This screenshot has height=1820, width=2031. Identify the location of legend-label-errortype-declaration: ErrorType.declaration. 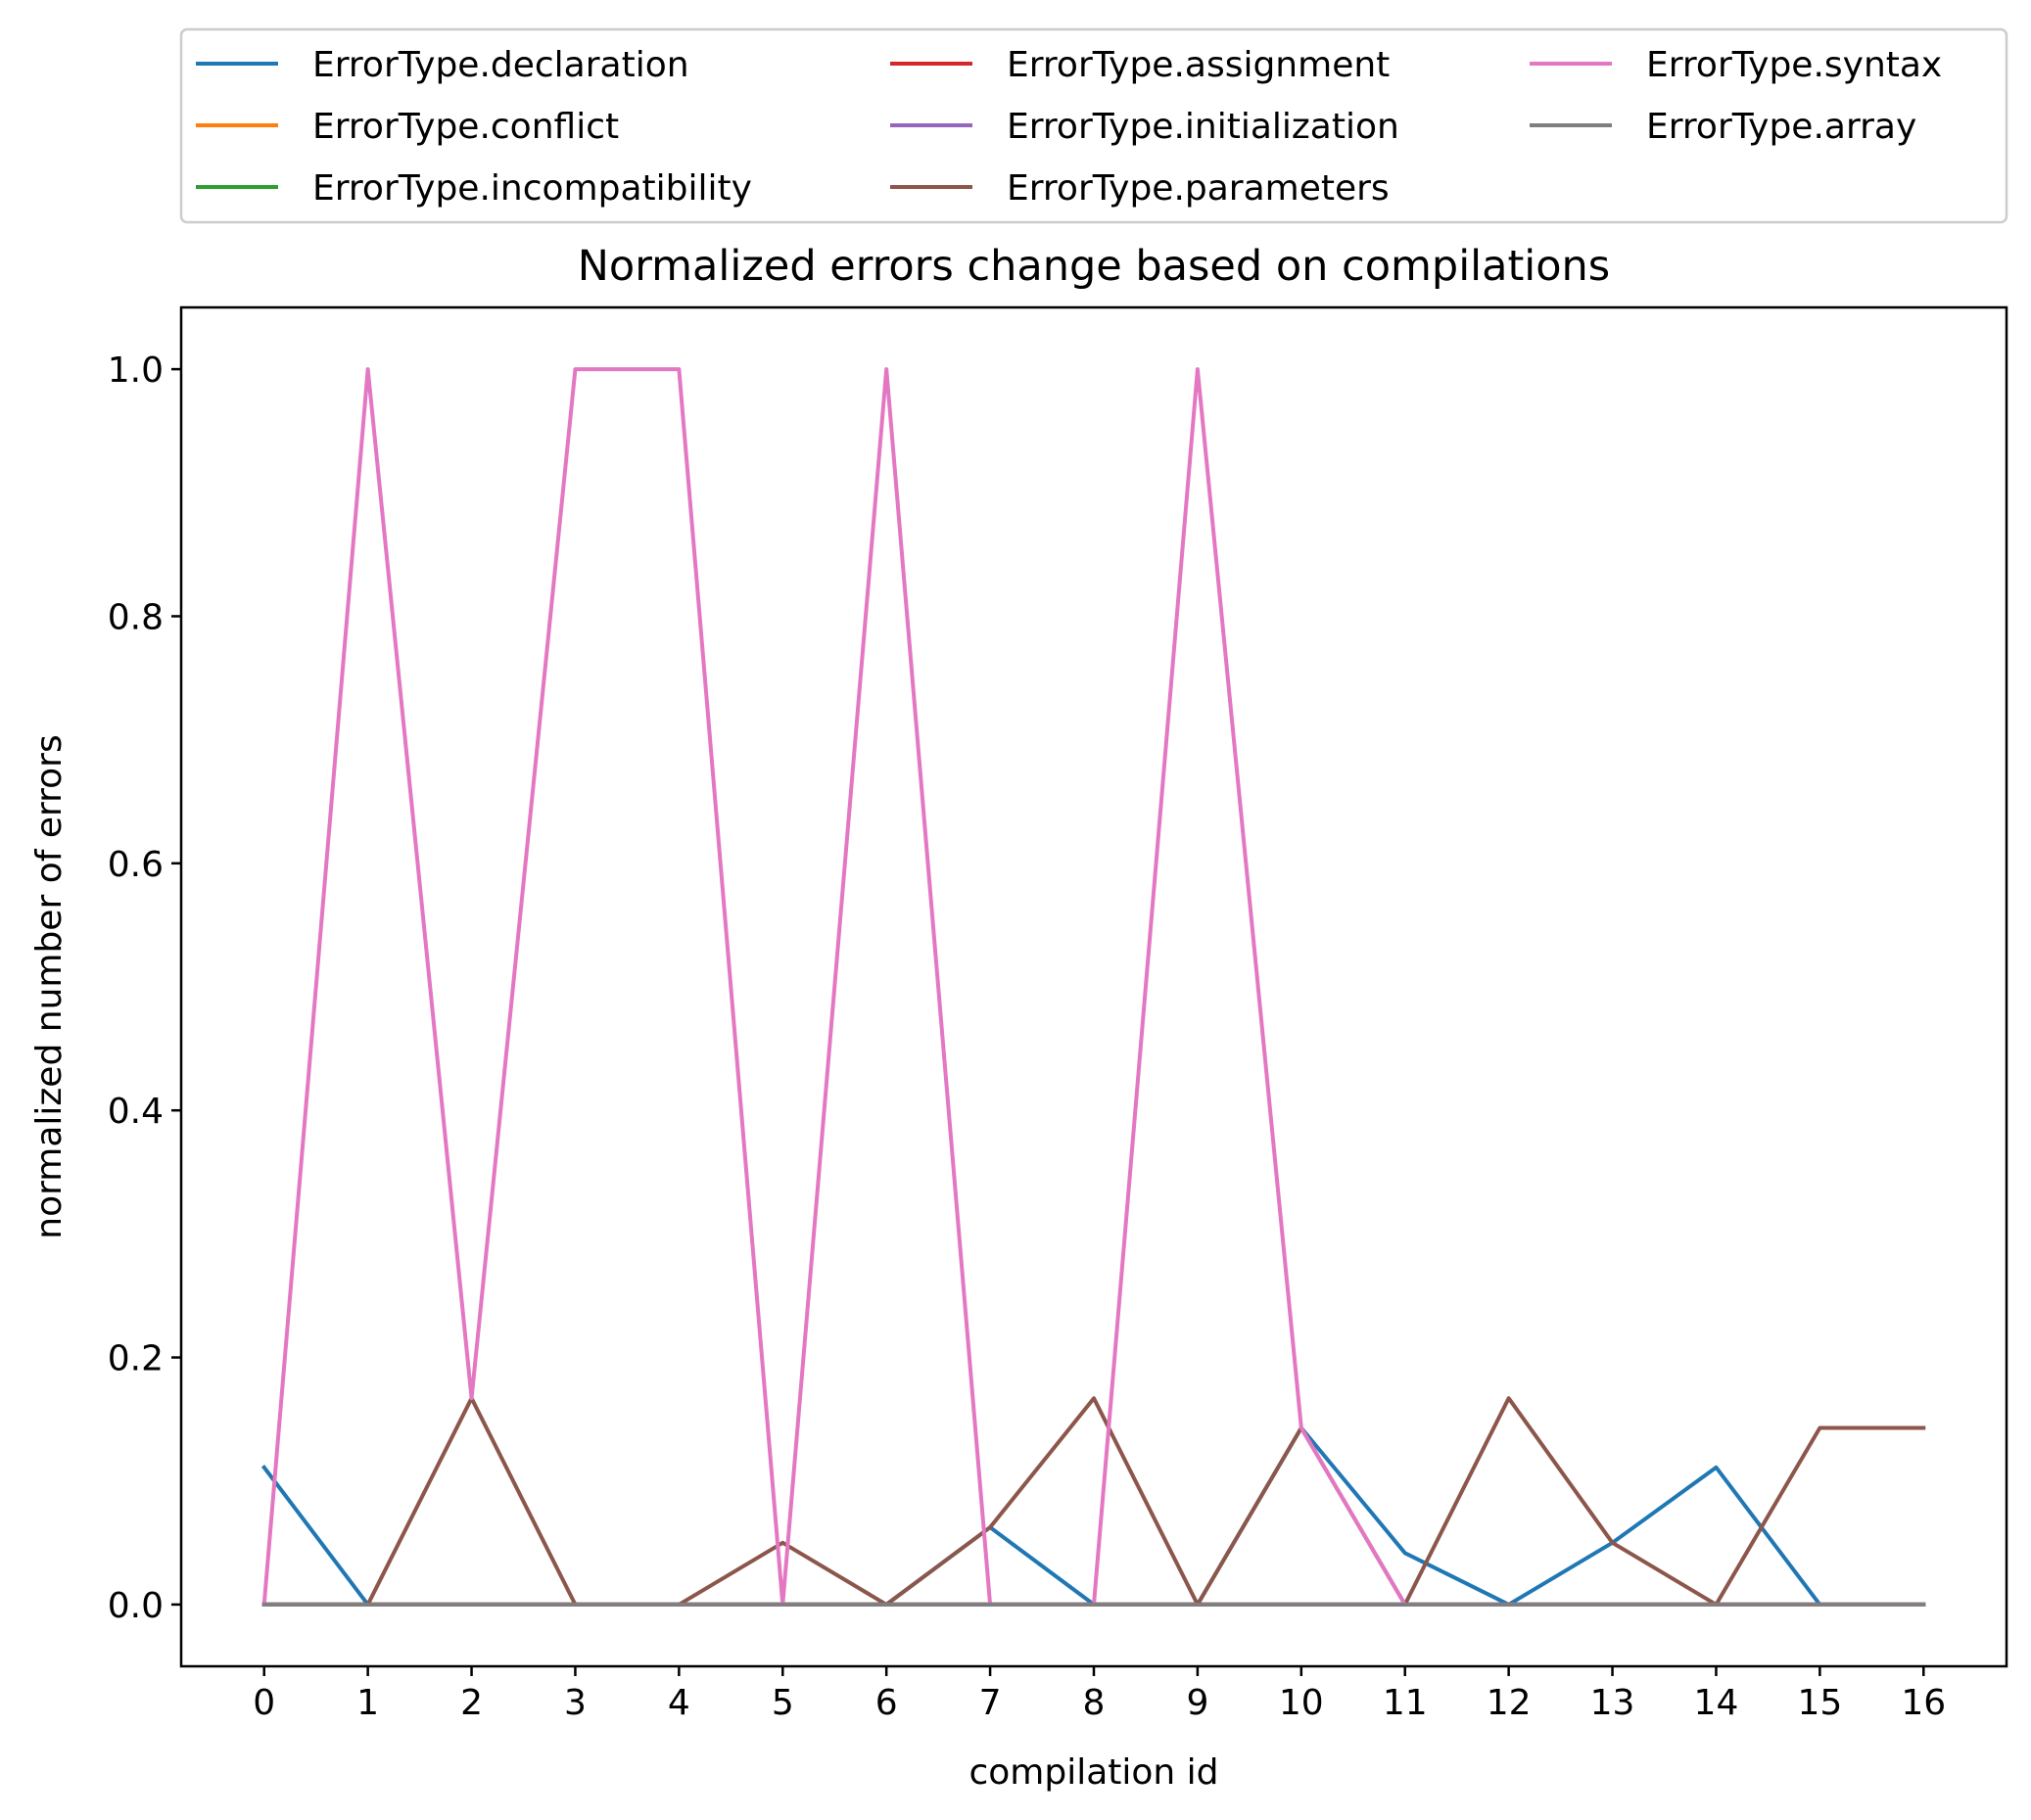
(500, 65).